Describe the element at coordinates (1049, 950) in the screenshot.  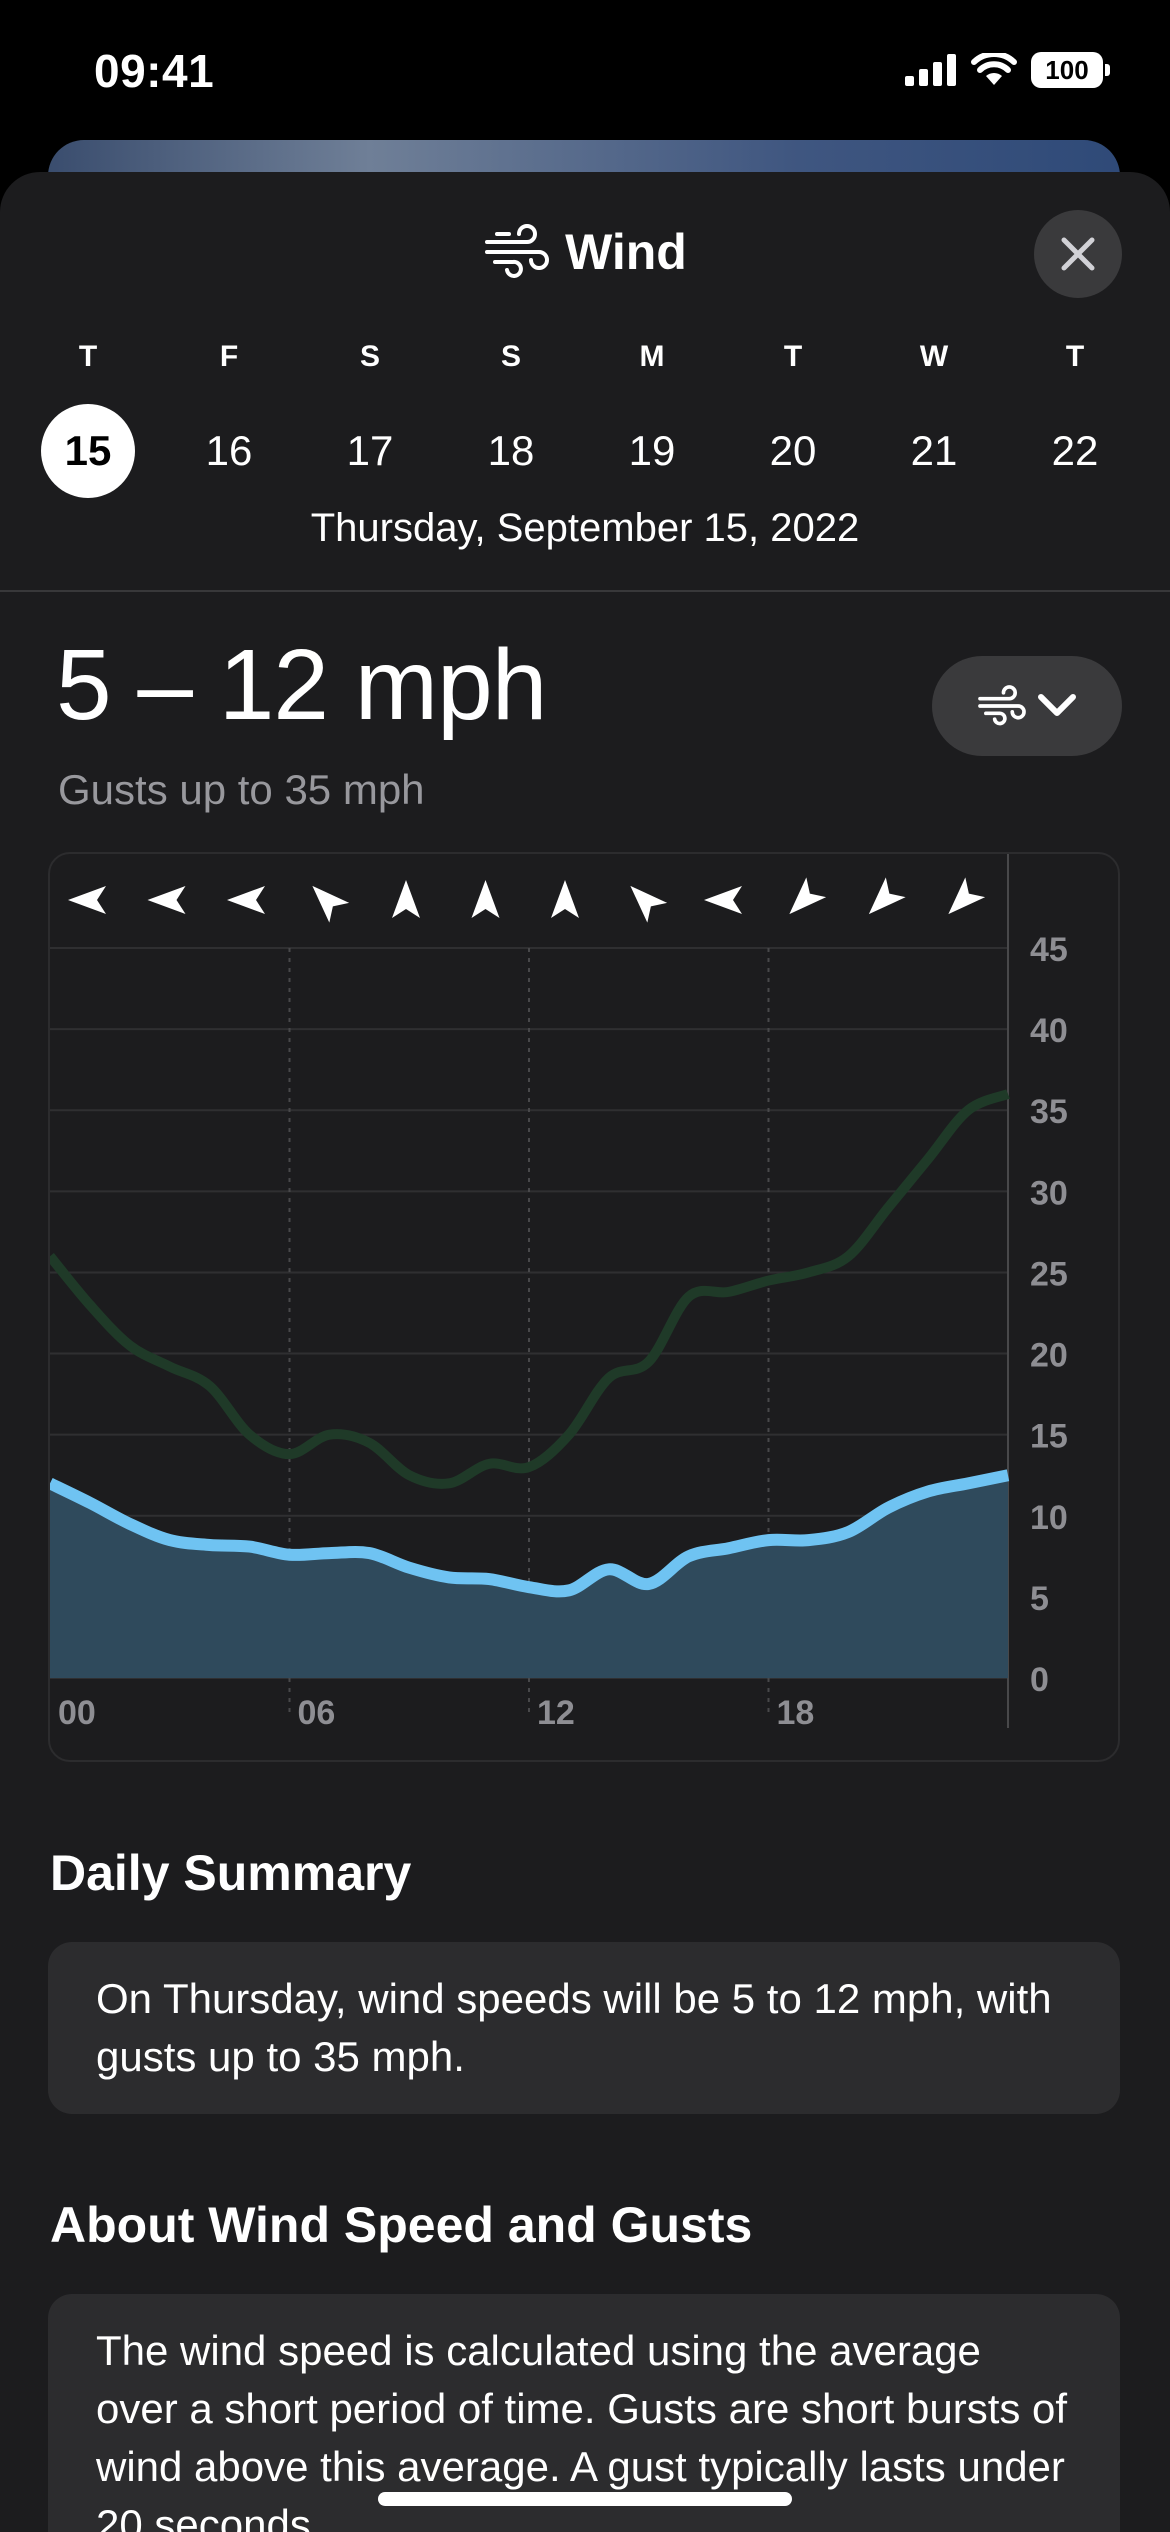
I see `y-tick-label: 45` at that location.